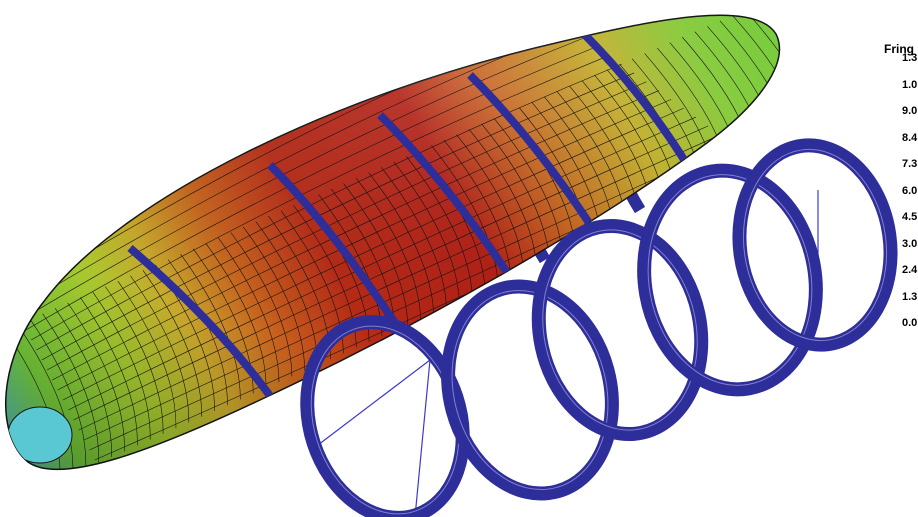 The width and height of the screenshot is (918, 517). What do you see at coordinates (910, 217) in the screenshot?
I see `legend-value: 4.5` at bounding box center [910, 217].